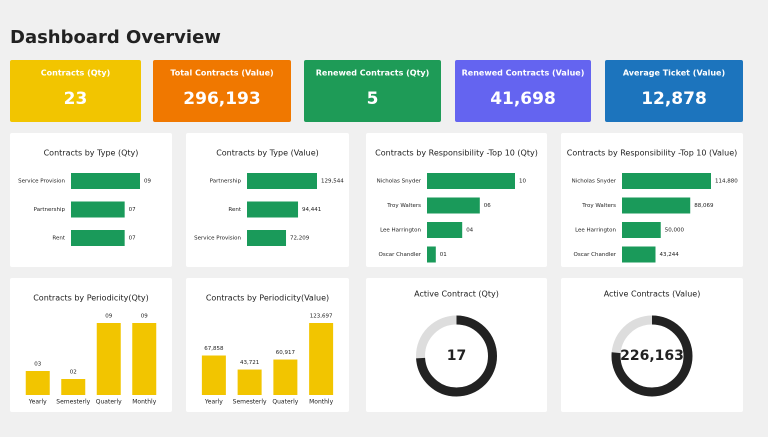 Image resolution: width=768 pixels, height=437 pixels. I want to click on chart-title: Active Contracts (Value), so click(652, 294).